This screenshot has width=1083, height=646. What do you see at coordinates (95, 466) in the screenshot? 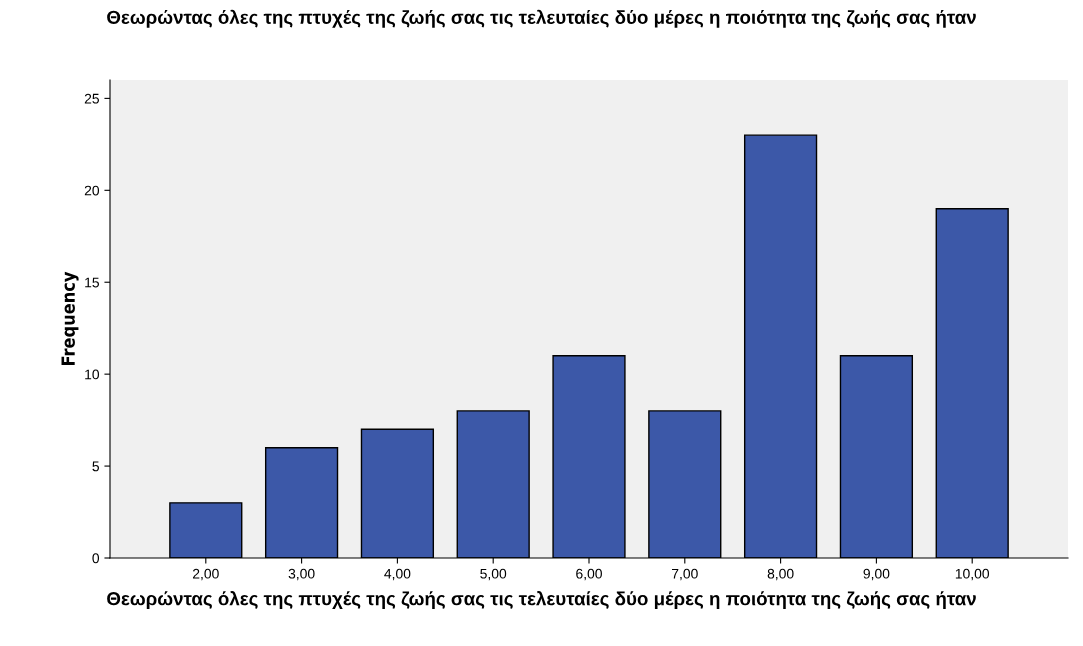
I see `y-tick-label: 5` at bounding box center [95, 466].